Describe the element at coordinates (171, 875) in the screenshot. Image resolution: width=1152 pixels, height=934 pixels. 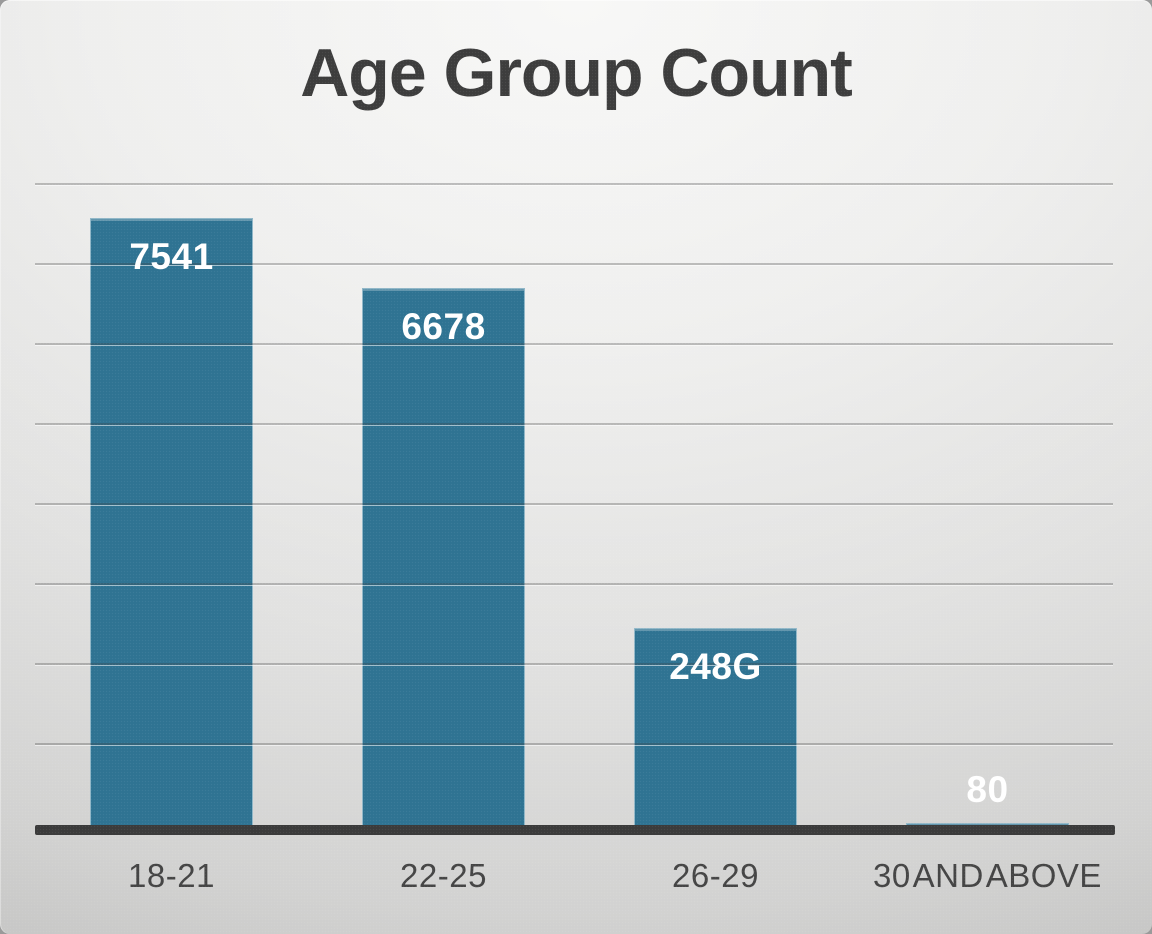
I see `x-tick-label: 18-21` at that location.